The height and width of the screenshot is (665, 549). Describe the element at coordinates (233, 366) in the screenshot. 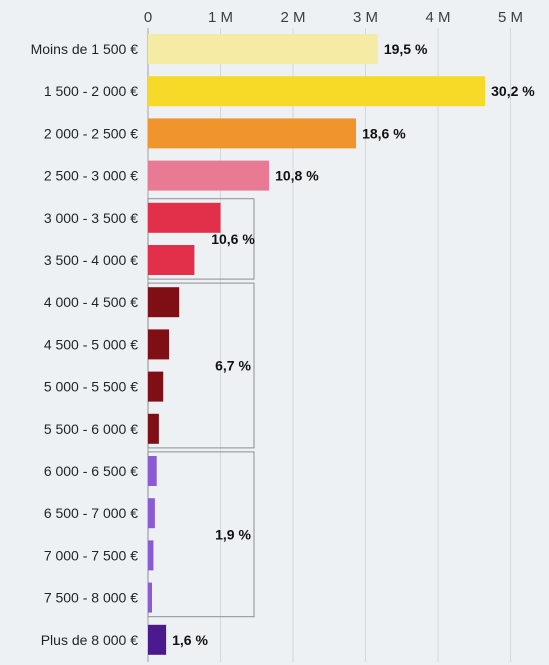

I see `percent-label: 6,7 %` at that location.